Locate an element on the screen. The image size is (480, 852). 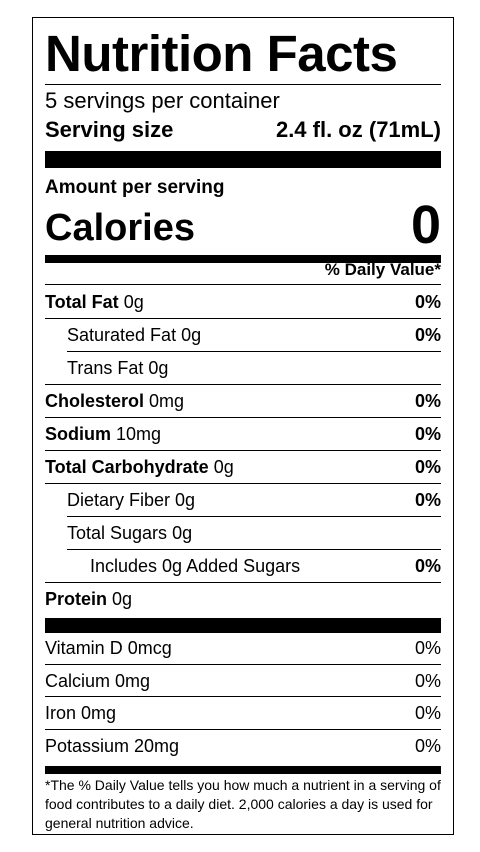
vitamin-row: Iron 0mg 0% is located at coordinates (243, 713).